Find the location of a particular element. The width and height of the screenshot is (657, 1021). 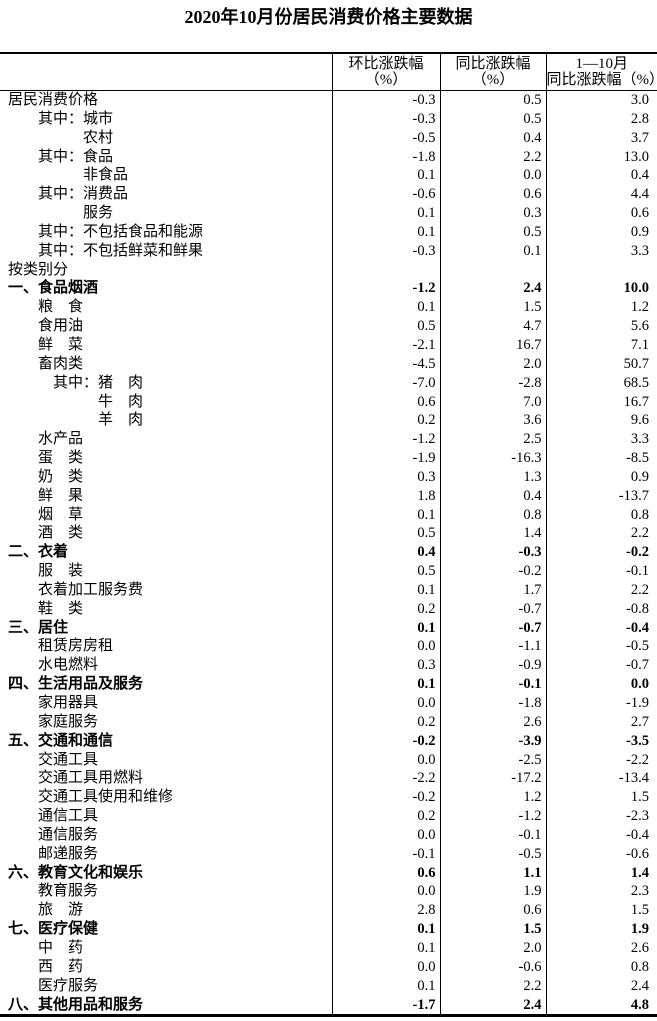

ytd-value: 2.8 is located at coordinates (601, 119).